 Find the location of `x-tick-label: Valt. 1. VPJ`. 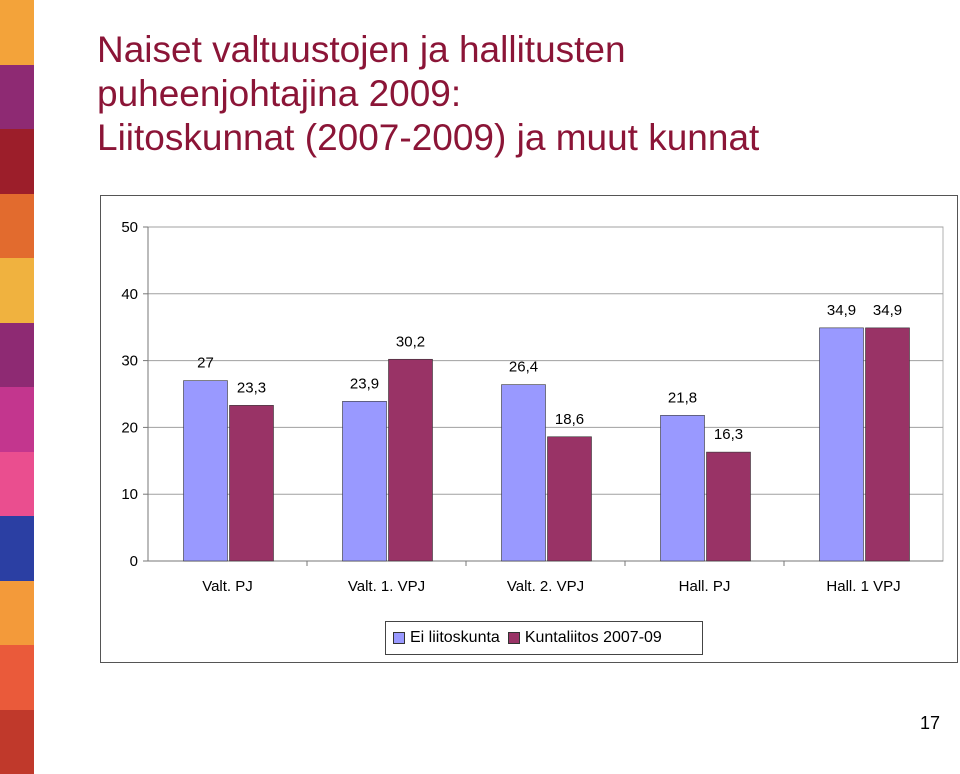

x-tick-label: Valt. 1. VPJ is located at coordinates (386, 586).